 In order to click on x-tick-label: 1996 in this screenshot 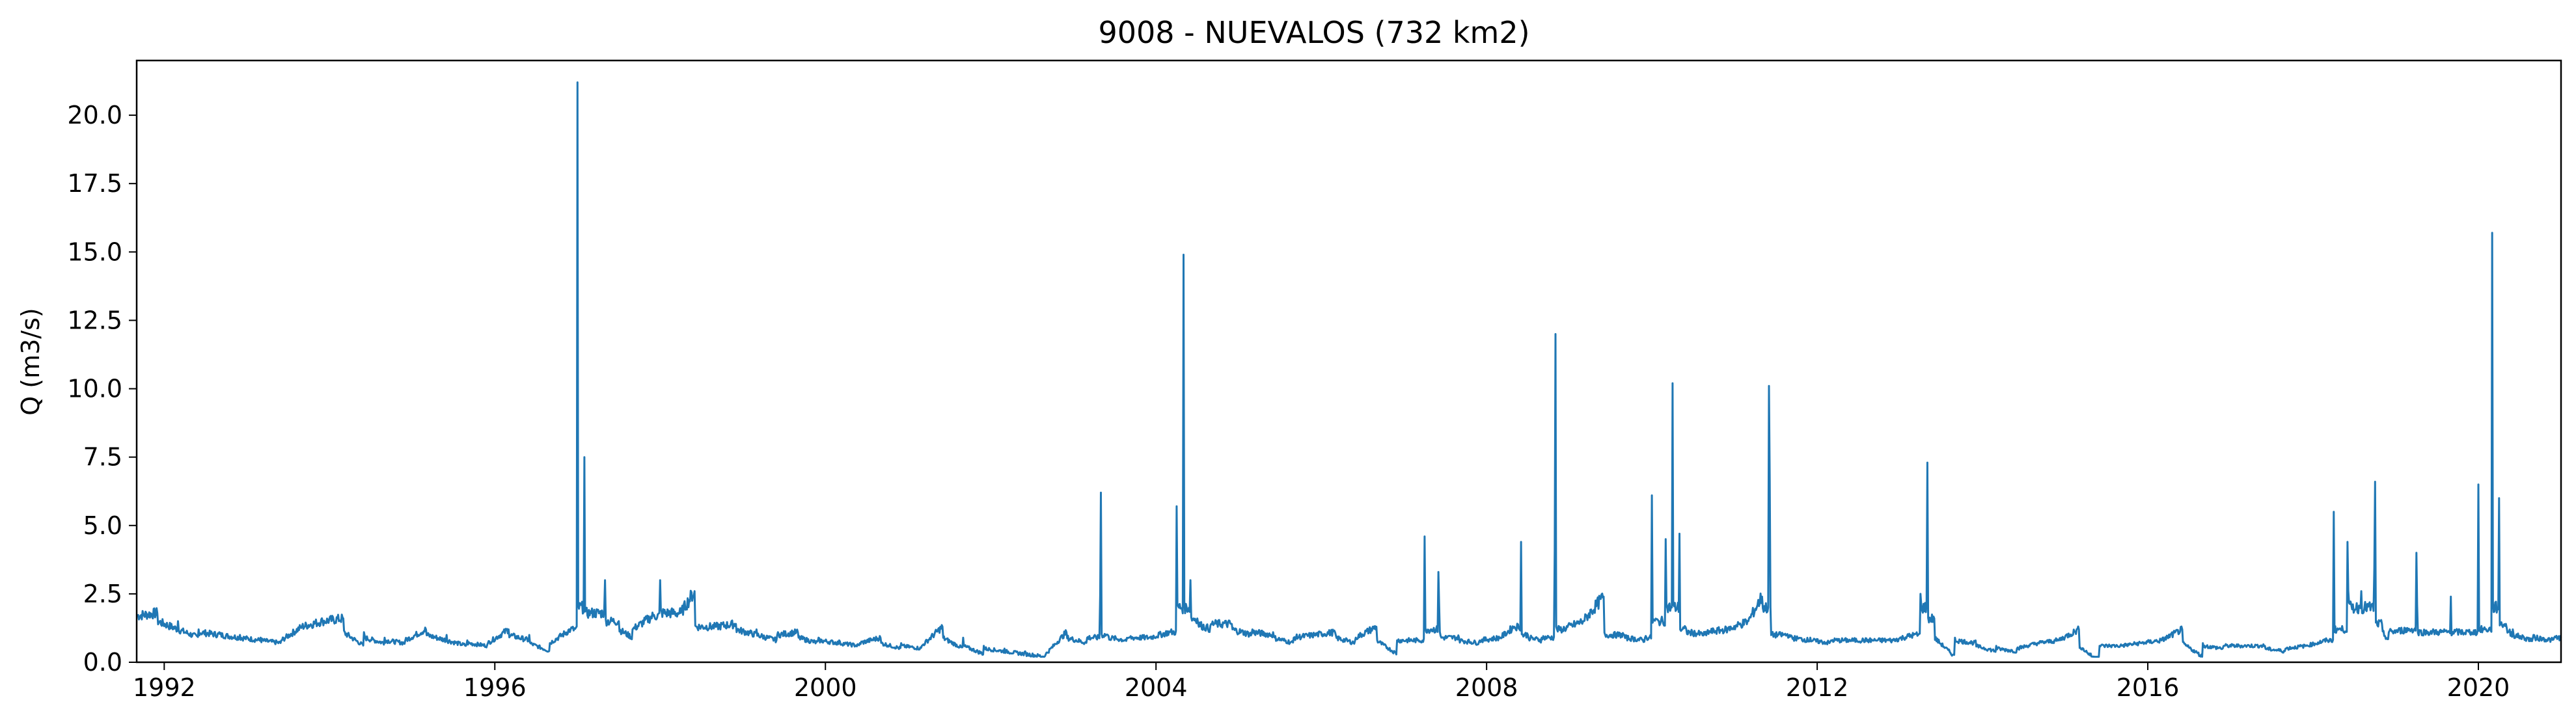, I will do `click(495, 687)`.